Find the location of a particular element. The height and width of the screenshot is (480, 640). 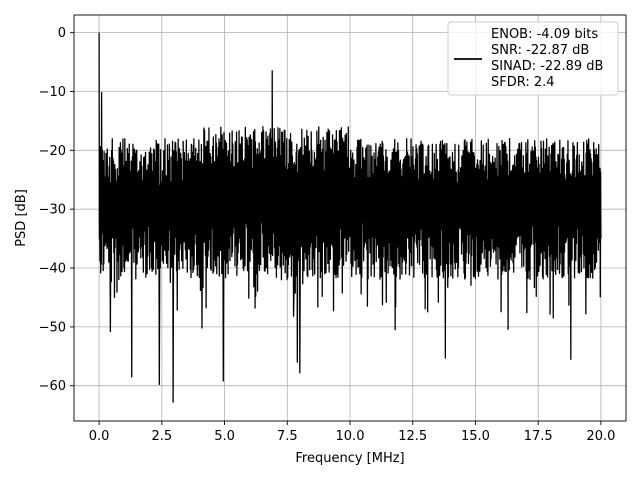

x-tick-label: 20.0 is located at coordinates (600, 436).